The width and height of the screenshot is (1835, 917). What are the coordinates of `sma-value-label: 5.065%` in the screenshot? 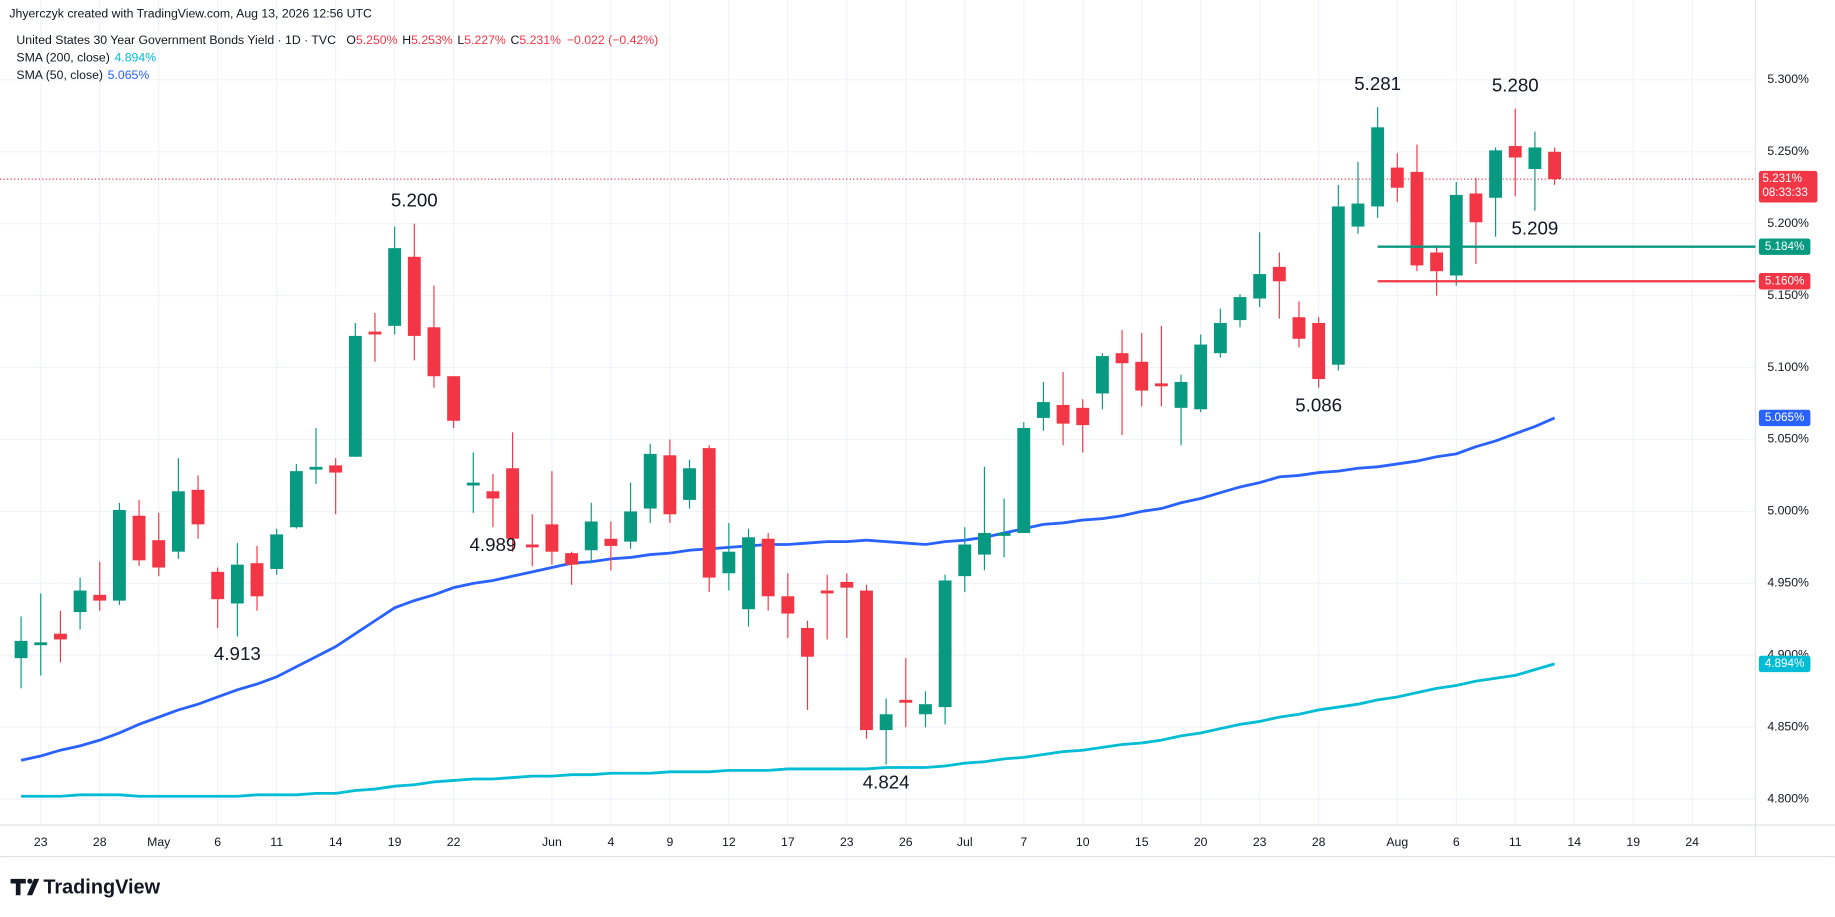 It's located at (1785, 417).